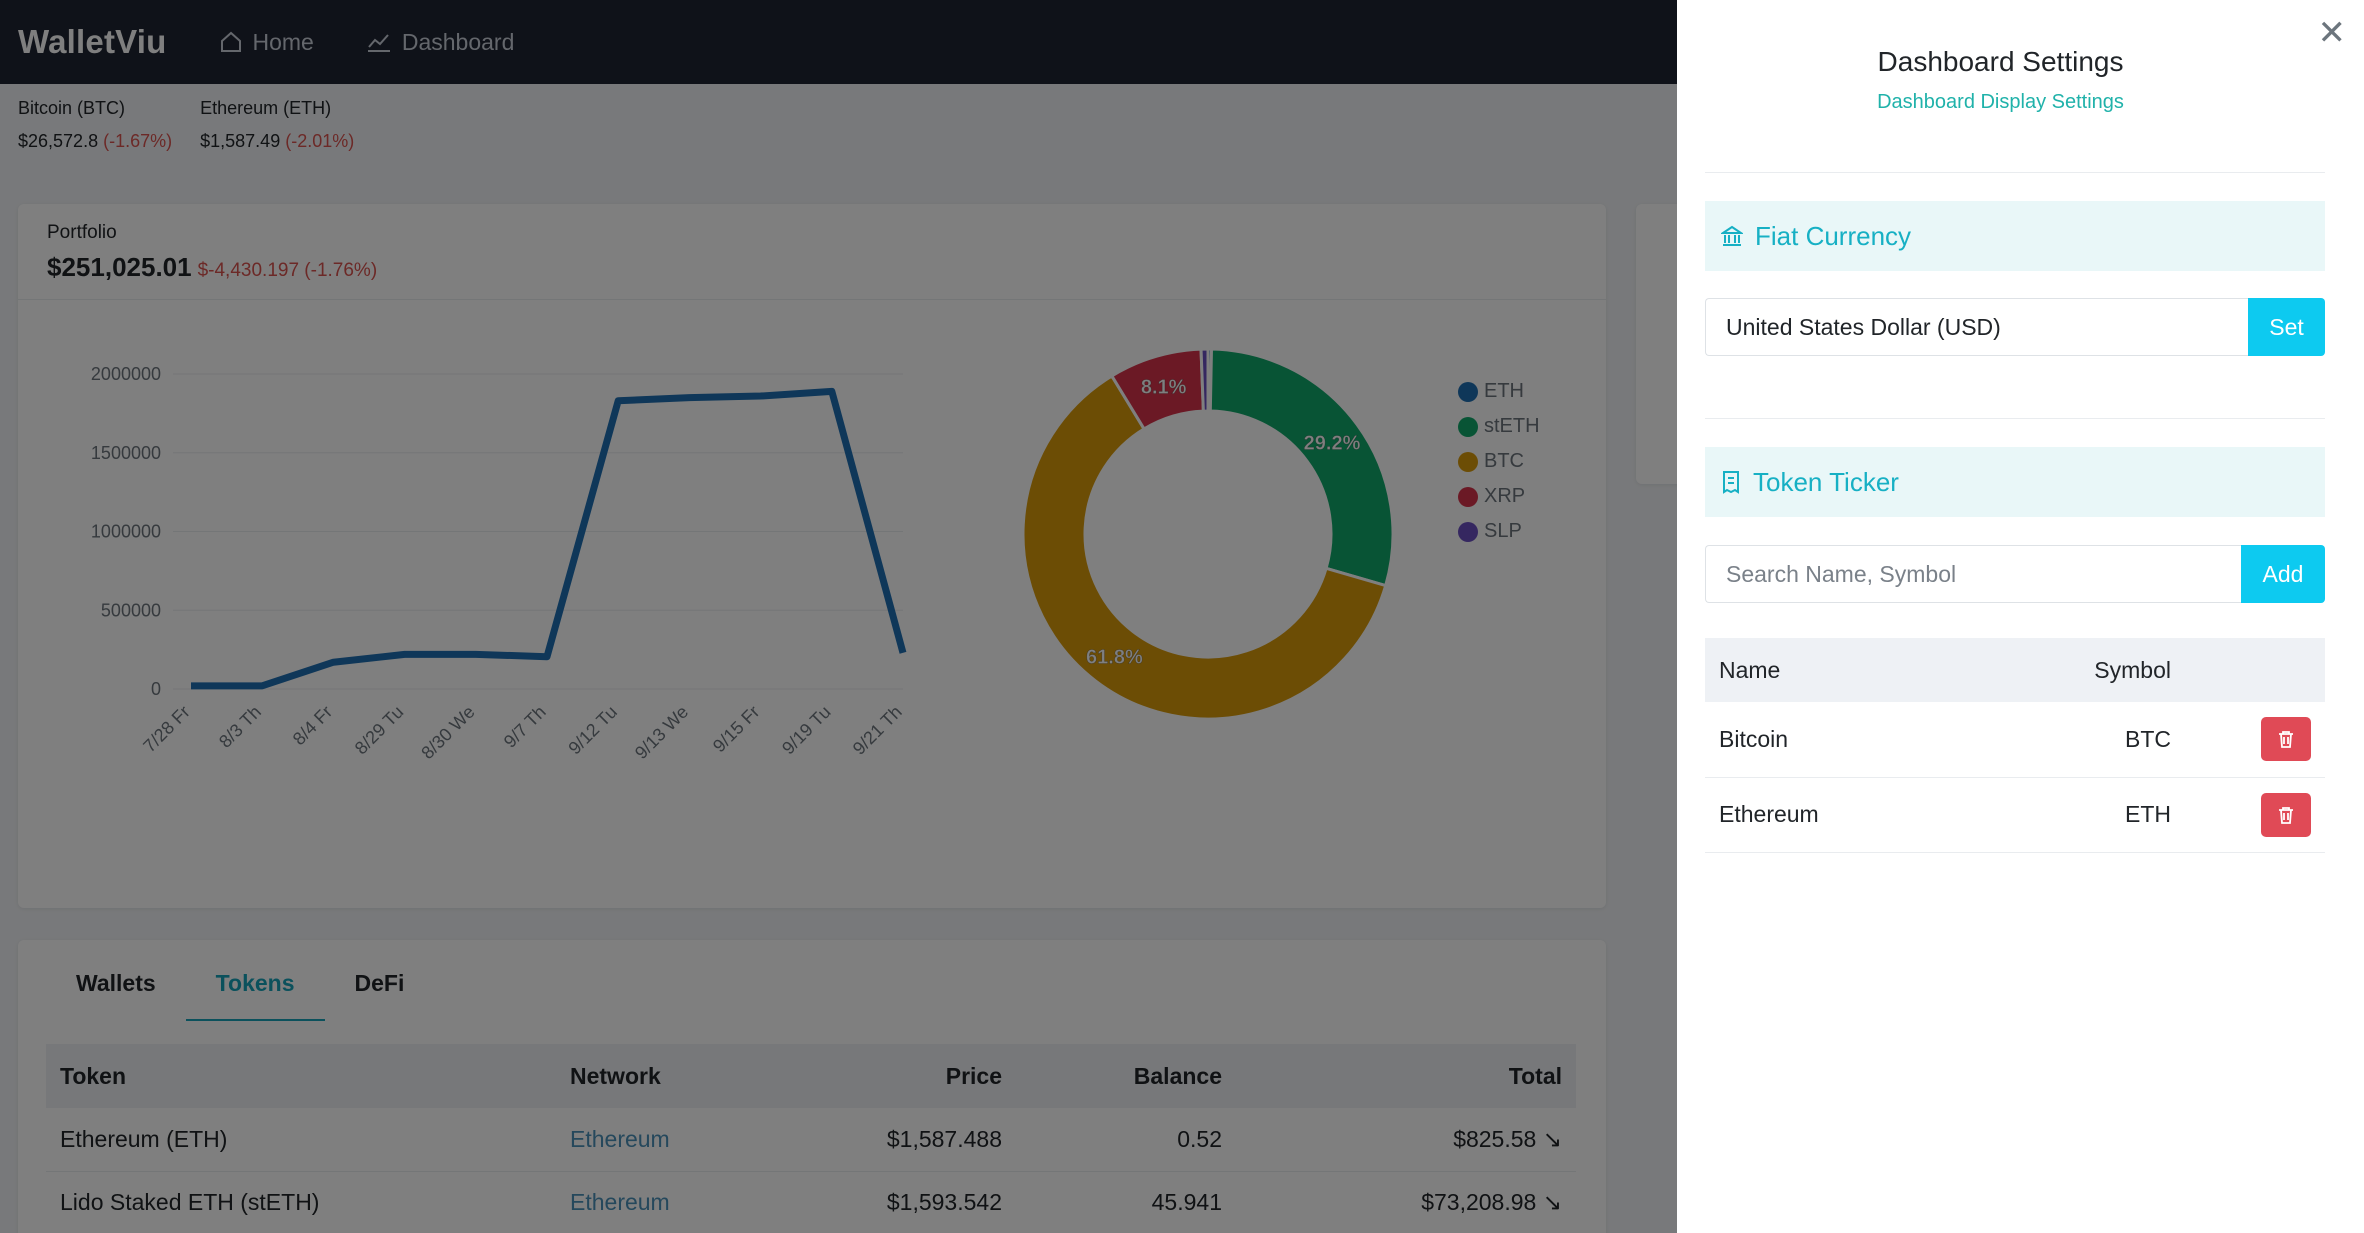  I want to click on ticker-table: Name Symbol Bitcoin BTC Ethereum ETH, so click(2015, 745).